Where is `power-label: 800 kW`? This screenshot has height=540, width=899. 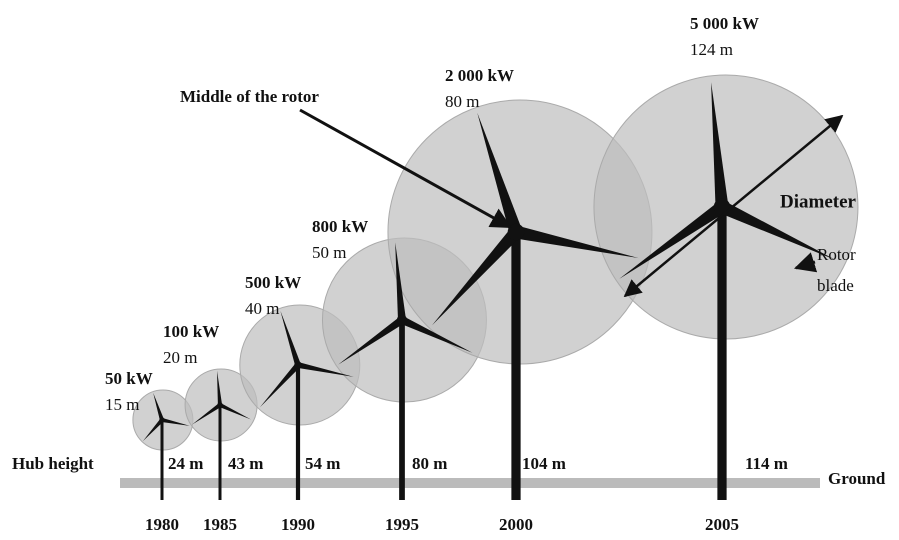 power-label: 800 kW is located at coordinates (340, 226).